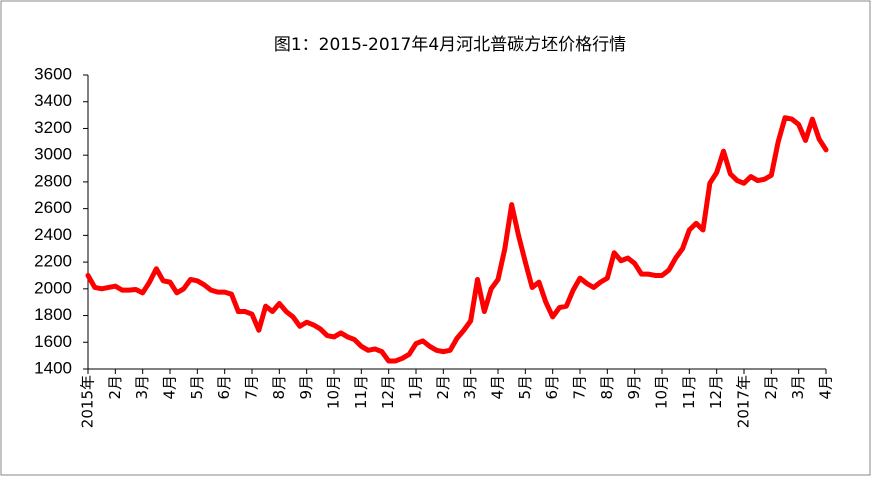 This screenshot has height=481, width=872. Describe the element at coordinates (53, 341) in the screenshot. I see `y-tick-label: 1600` at that location.